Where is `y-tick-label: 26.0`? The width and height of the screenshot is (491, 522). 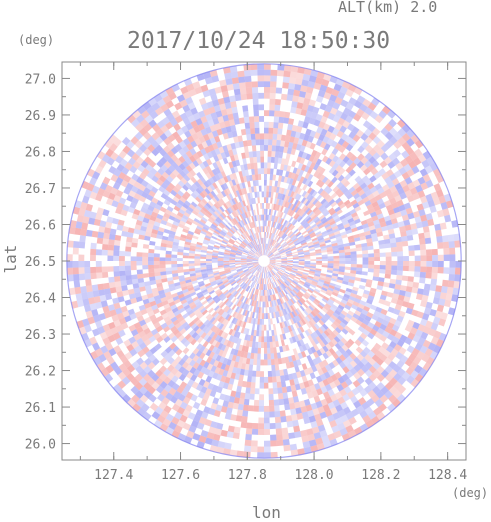 y-tick-label: 26.0 is located at coordinates (40, 445).